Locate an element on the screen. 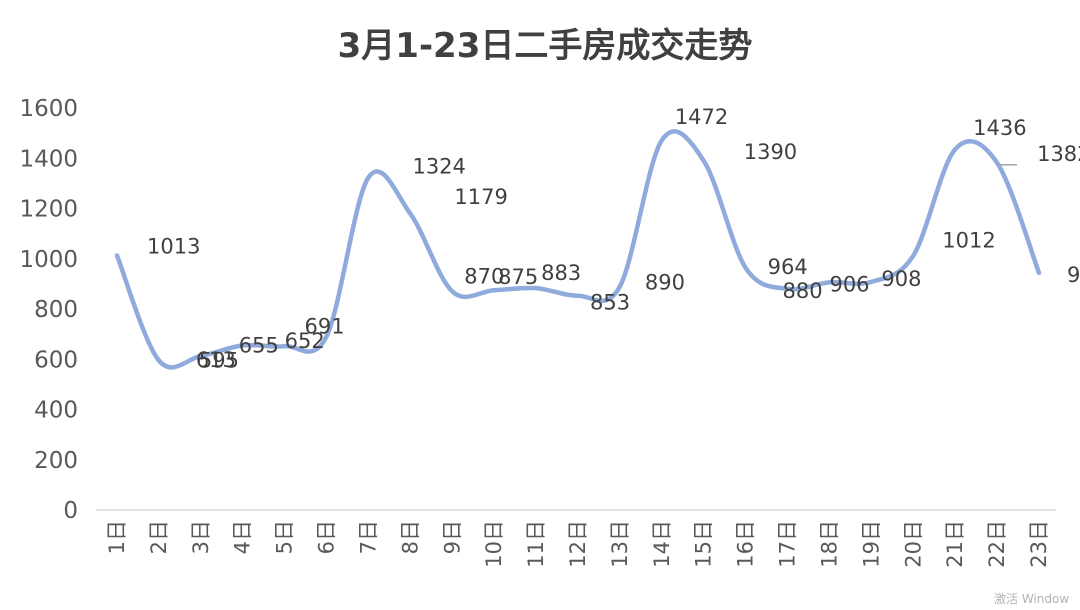  data-label: 1472 is located at coordinates (701, 117).